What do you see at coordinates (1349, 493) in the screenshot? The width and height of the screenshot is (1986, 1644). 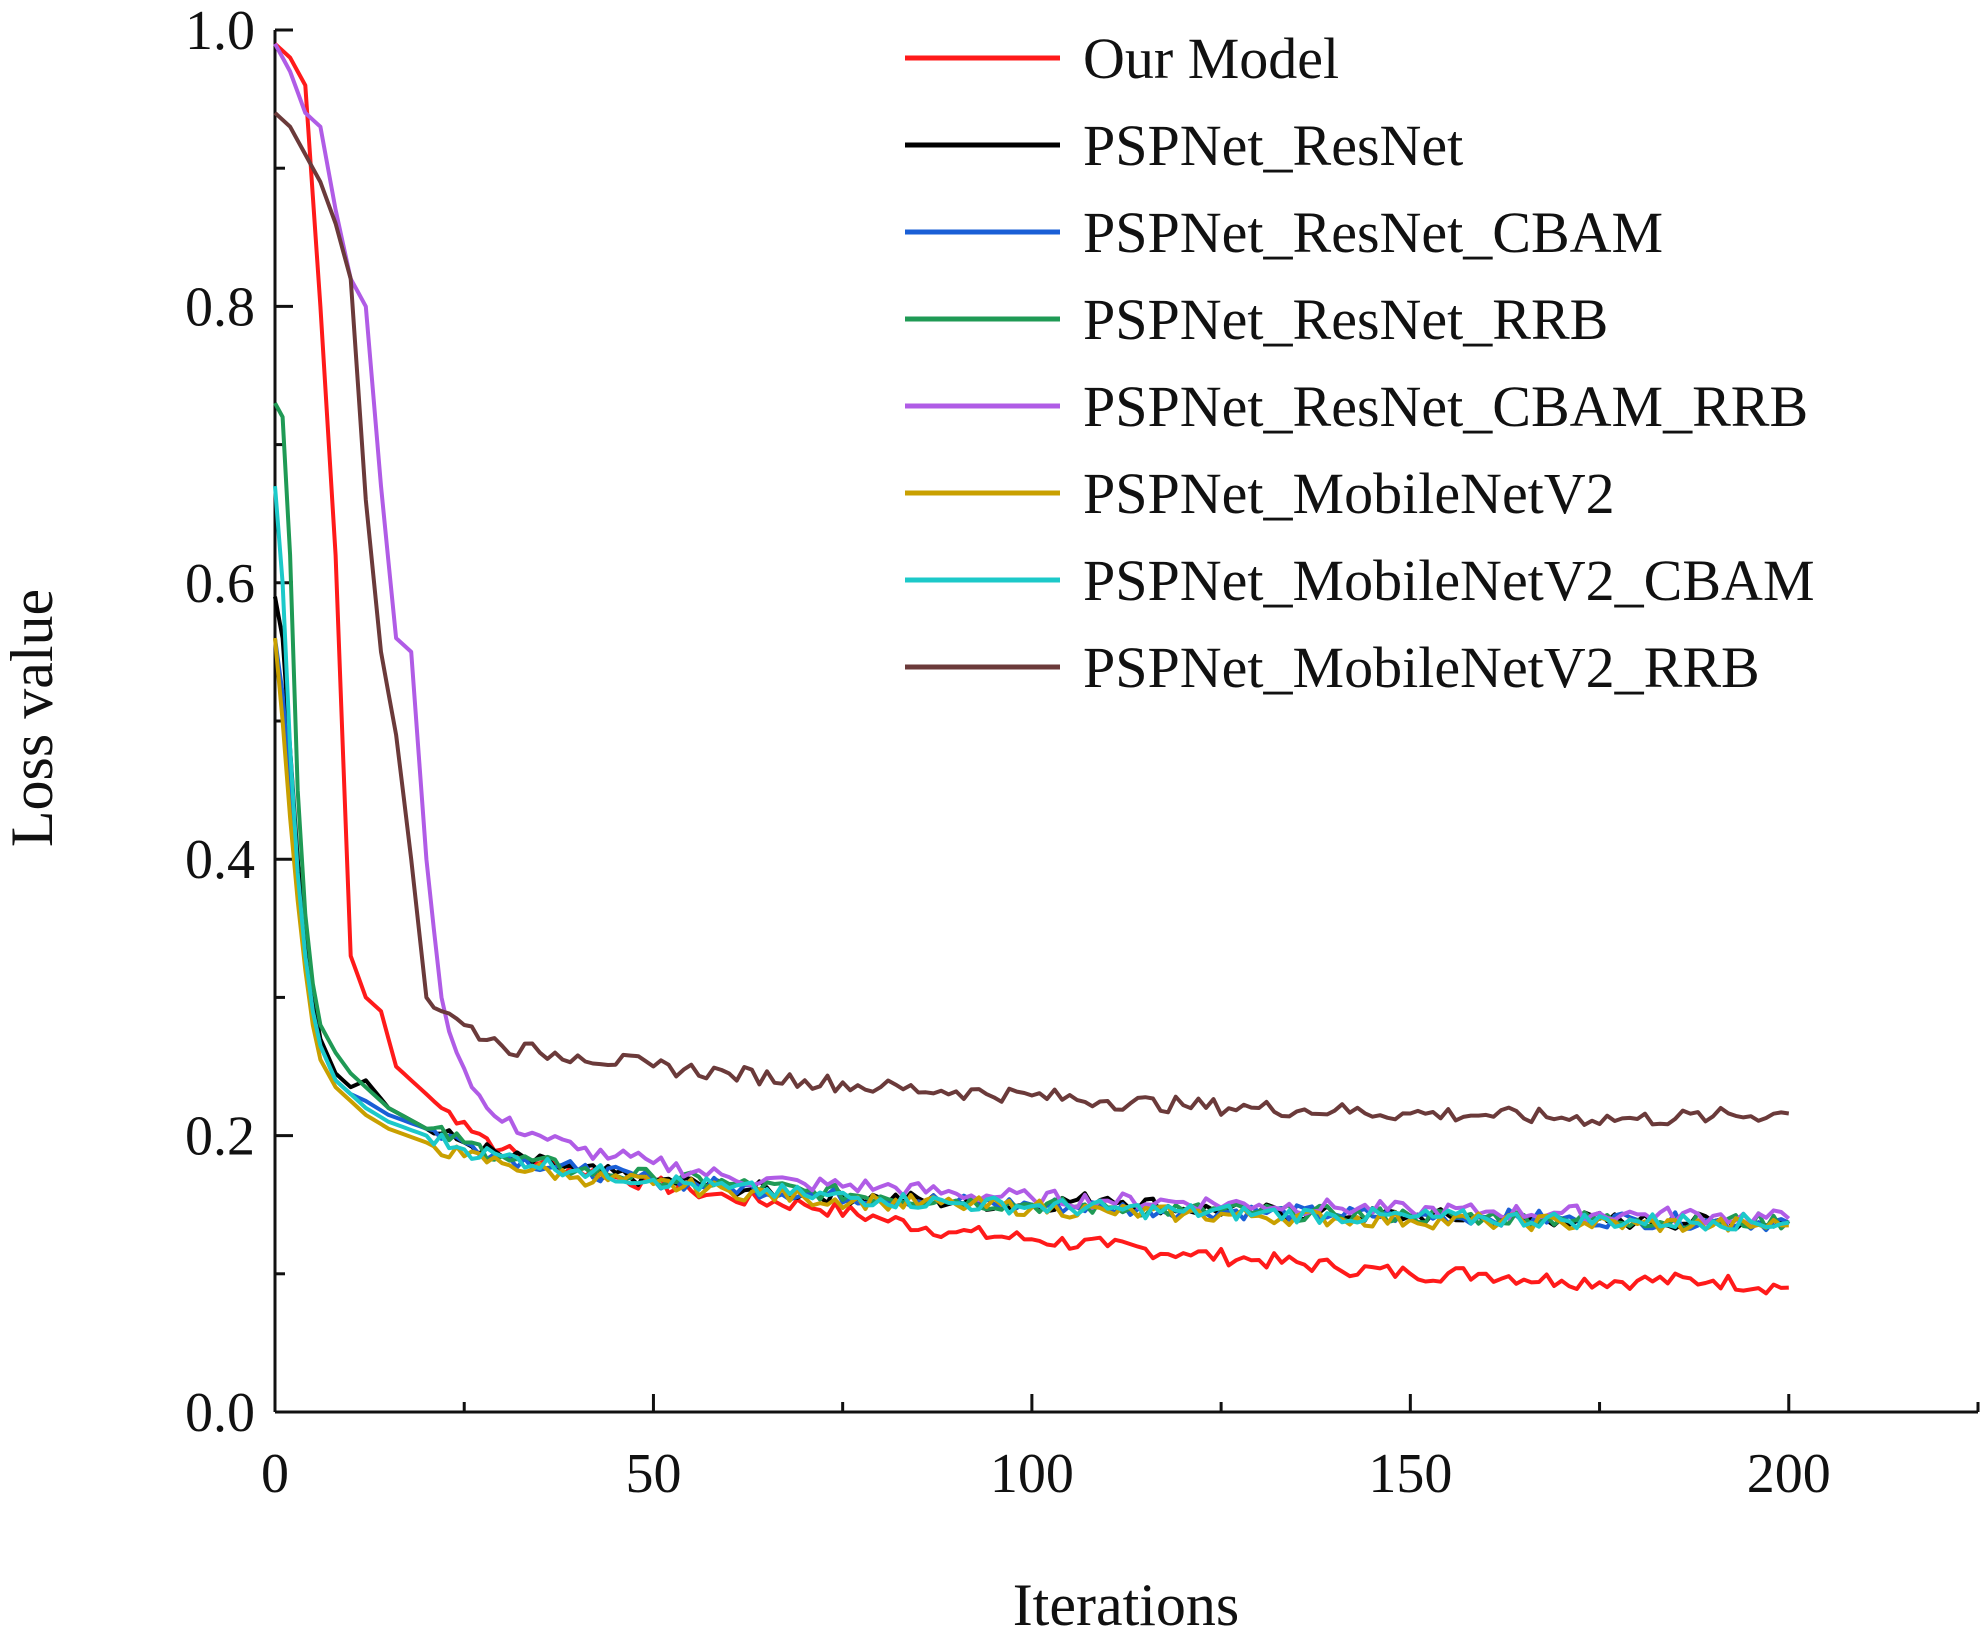 I see `legend-label: PSPNet_MobileNetV2` at bounding box center [1349, 493].